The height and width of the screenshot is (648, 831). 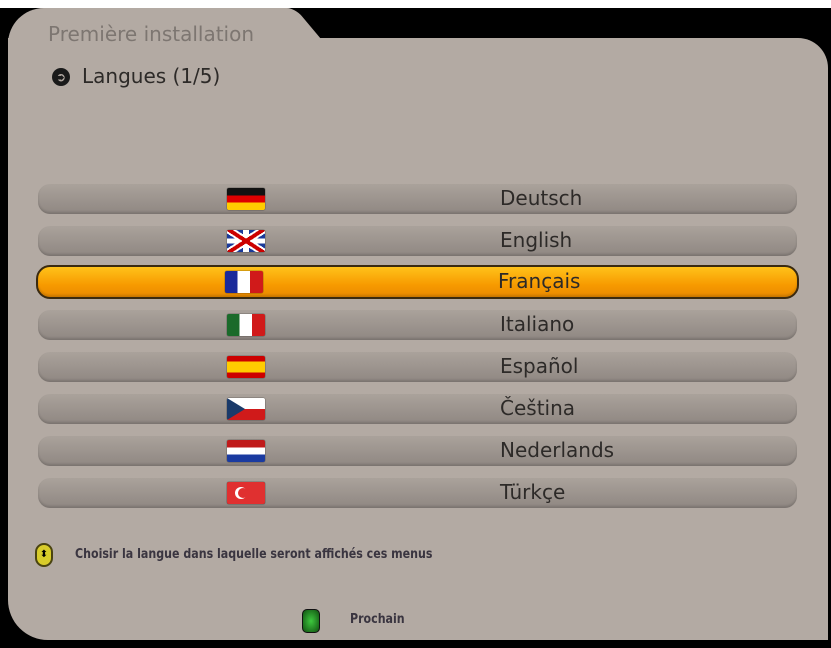 What do you see at coordinates (417, 451) in the screenshot?
I see `language-row-nl: Nederlands` at bounding box center [417, 451].